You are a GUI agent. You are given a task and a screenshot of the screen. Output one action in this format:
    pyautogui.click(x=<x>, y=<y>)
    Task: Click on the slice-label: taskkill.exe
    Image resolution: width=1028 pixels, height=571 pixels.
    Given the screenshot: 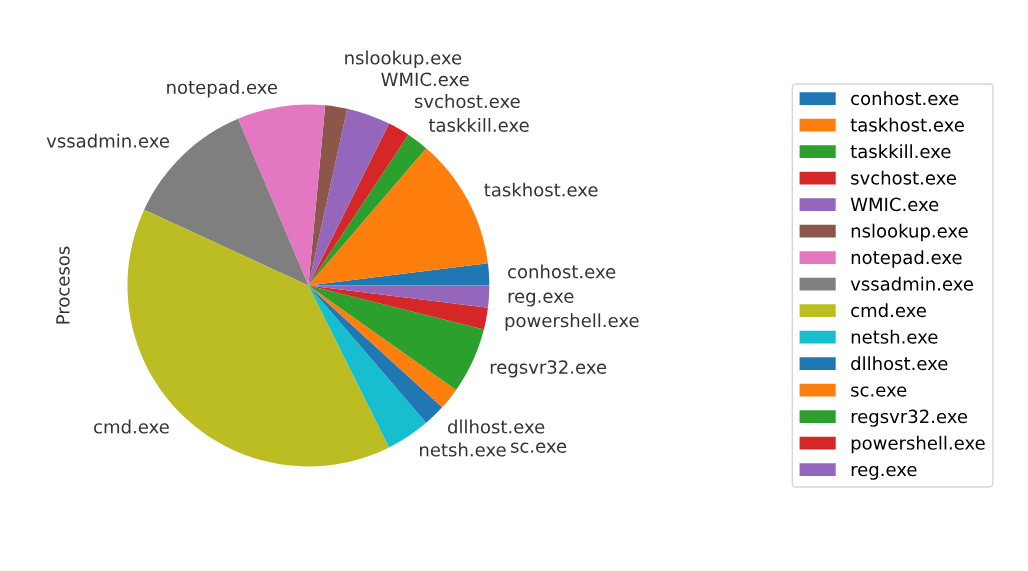 What is the action you would take?
    pyautogui.click(x=478, y=124)
    